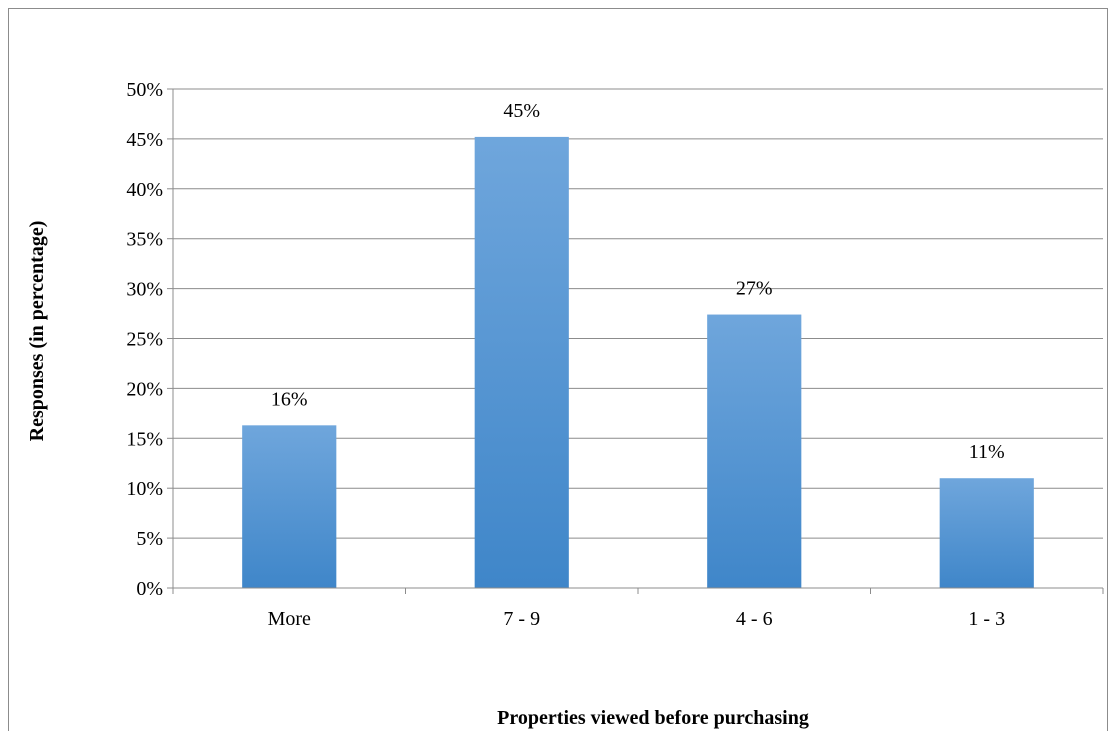  Describe the element at coordinates (37, 331) in the screenshot. I see `y-axis-title: Responses (in percentage)` at that location.